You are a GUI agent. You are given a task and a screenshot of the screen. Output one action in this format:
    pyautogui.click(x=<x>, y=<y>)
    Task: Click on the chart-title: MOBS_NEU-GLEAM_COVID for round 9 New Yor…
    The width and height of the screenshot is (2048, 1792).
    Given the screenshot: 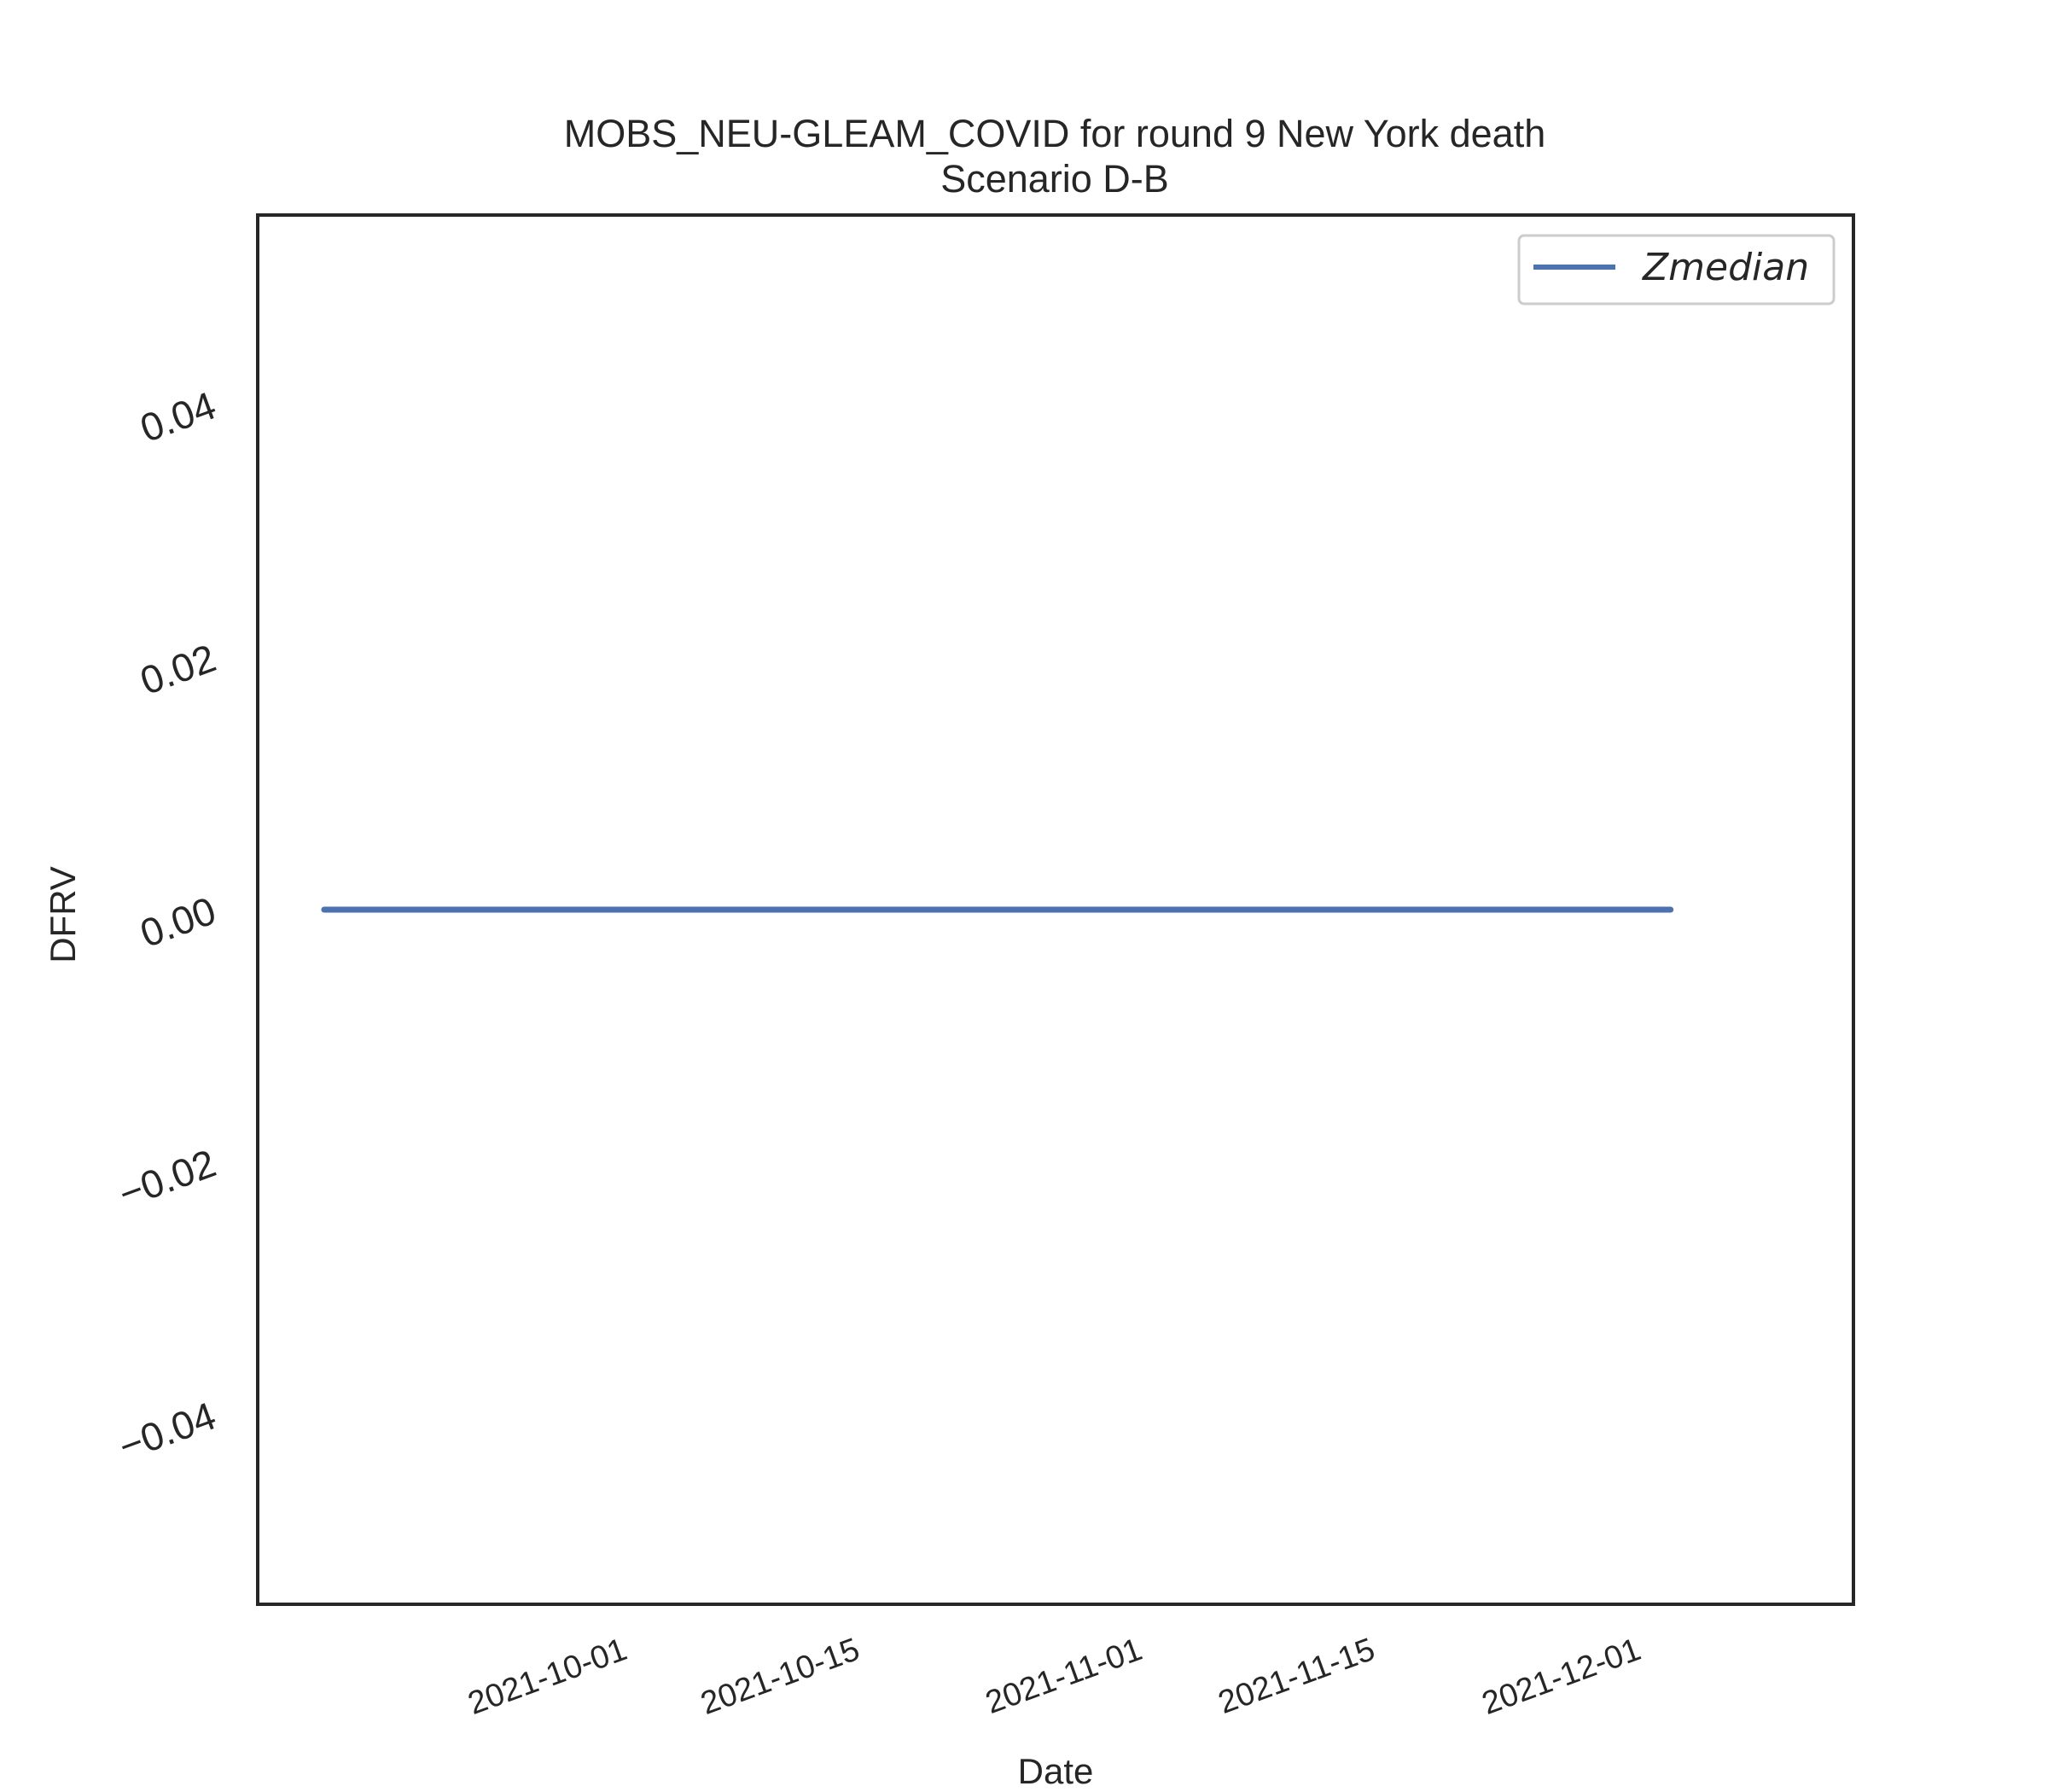 What is the action you would take?
    pyautogui.click(x=1055, y=133)
    